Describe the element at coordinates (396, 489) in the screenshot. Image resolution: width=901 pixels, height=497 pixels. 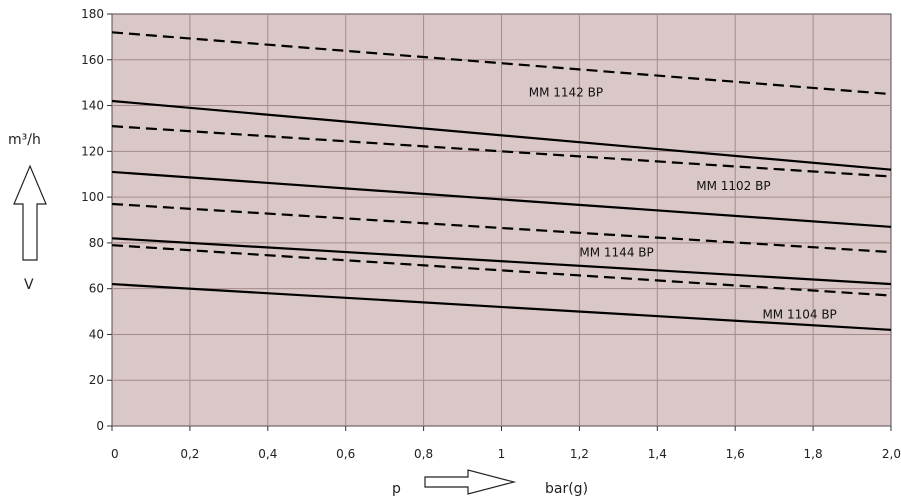
I see `x-axis-label: p` at that location.